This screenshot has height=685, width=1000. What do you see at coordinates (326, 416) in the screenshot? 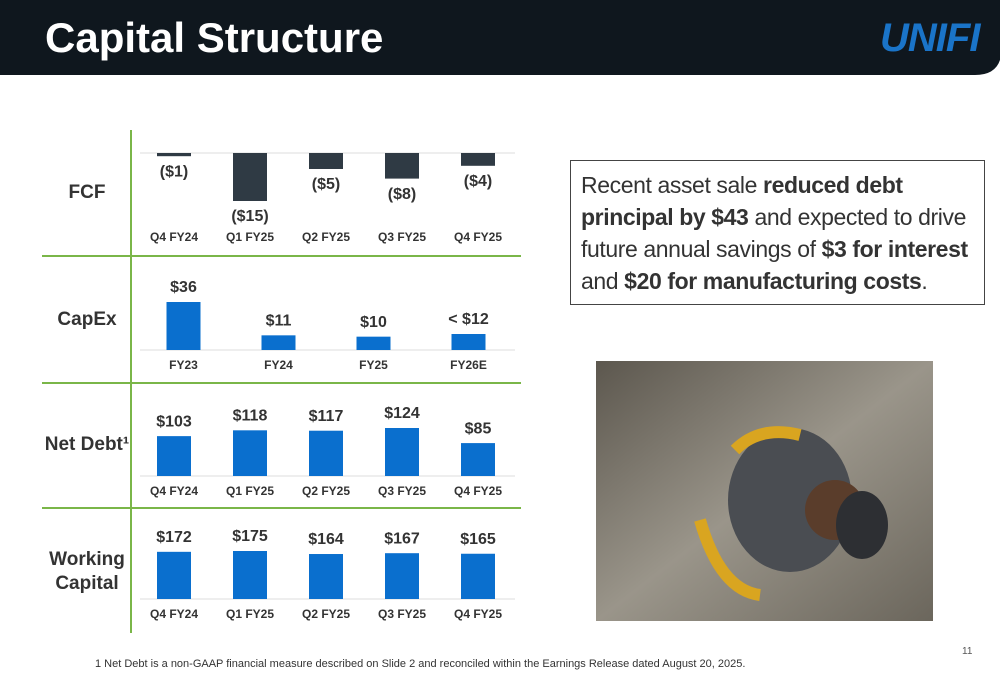
I see `value-label: $117` at bounding box center [326, 416].